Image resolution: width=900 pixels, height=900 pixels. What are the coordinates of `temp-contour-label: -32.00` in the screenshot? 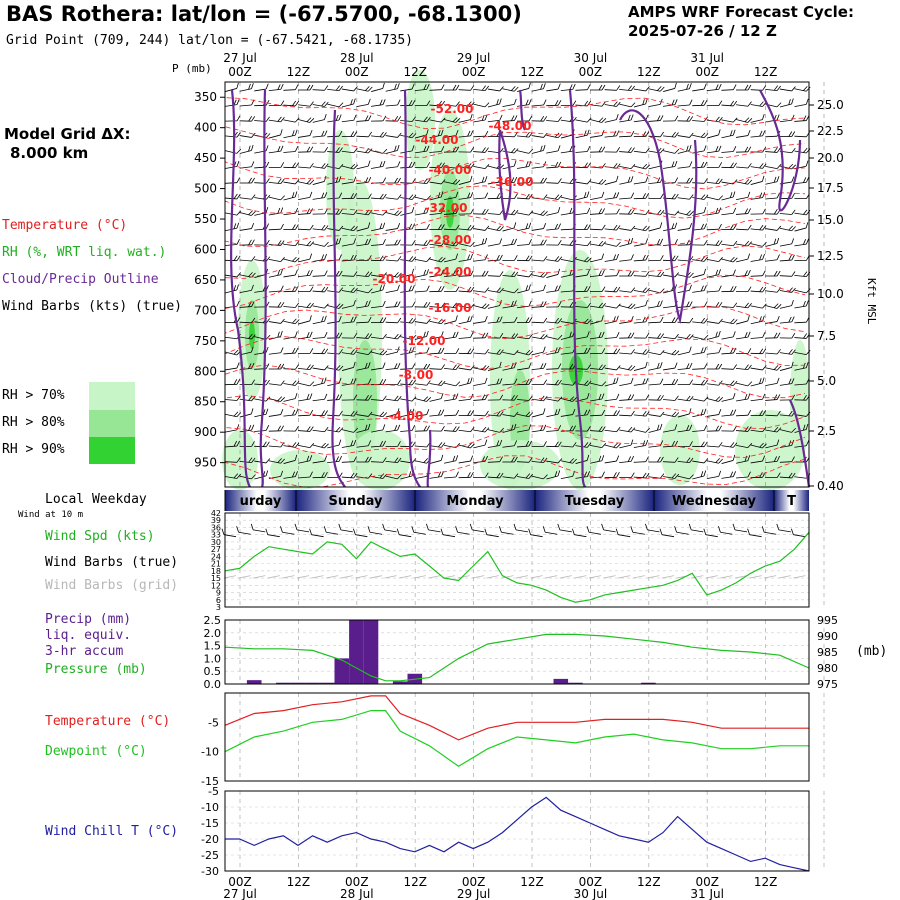 It's located at (446, 208).